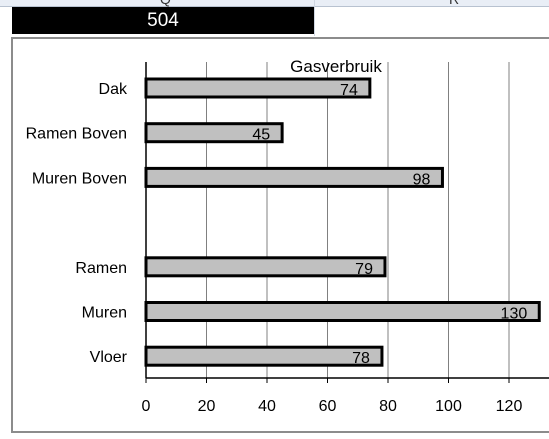 The width and height of the screenshot is (549, 439). Describe the element at coordinates (336, 66) in the screenshot. I see `chart-title: Gasverbruik` at that location.